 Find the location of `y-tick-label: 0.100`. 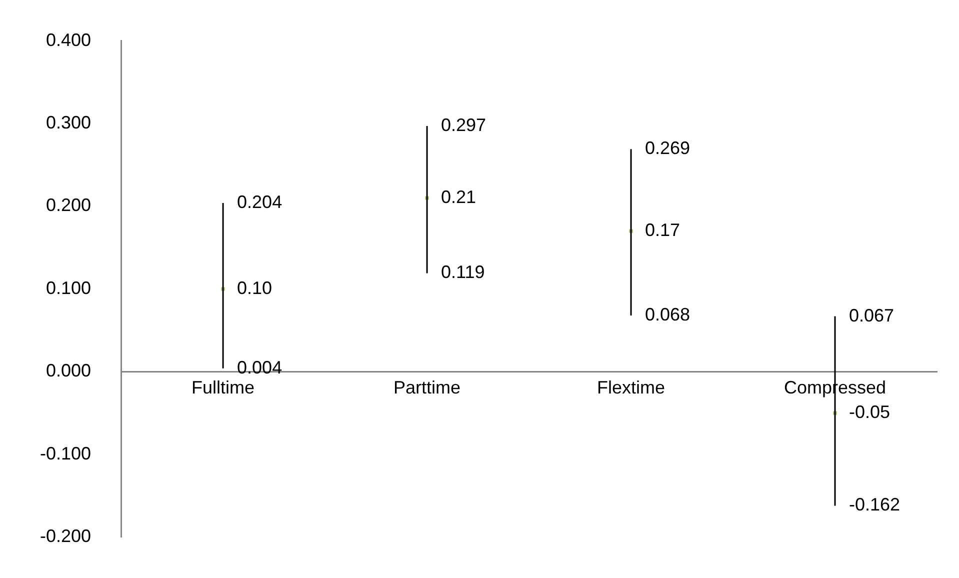

y-tick-label: 0.100 is located at coordinates (69, 288).